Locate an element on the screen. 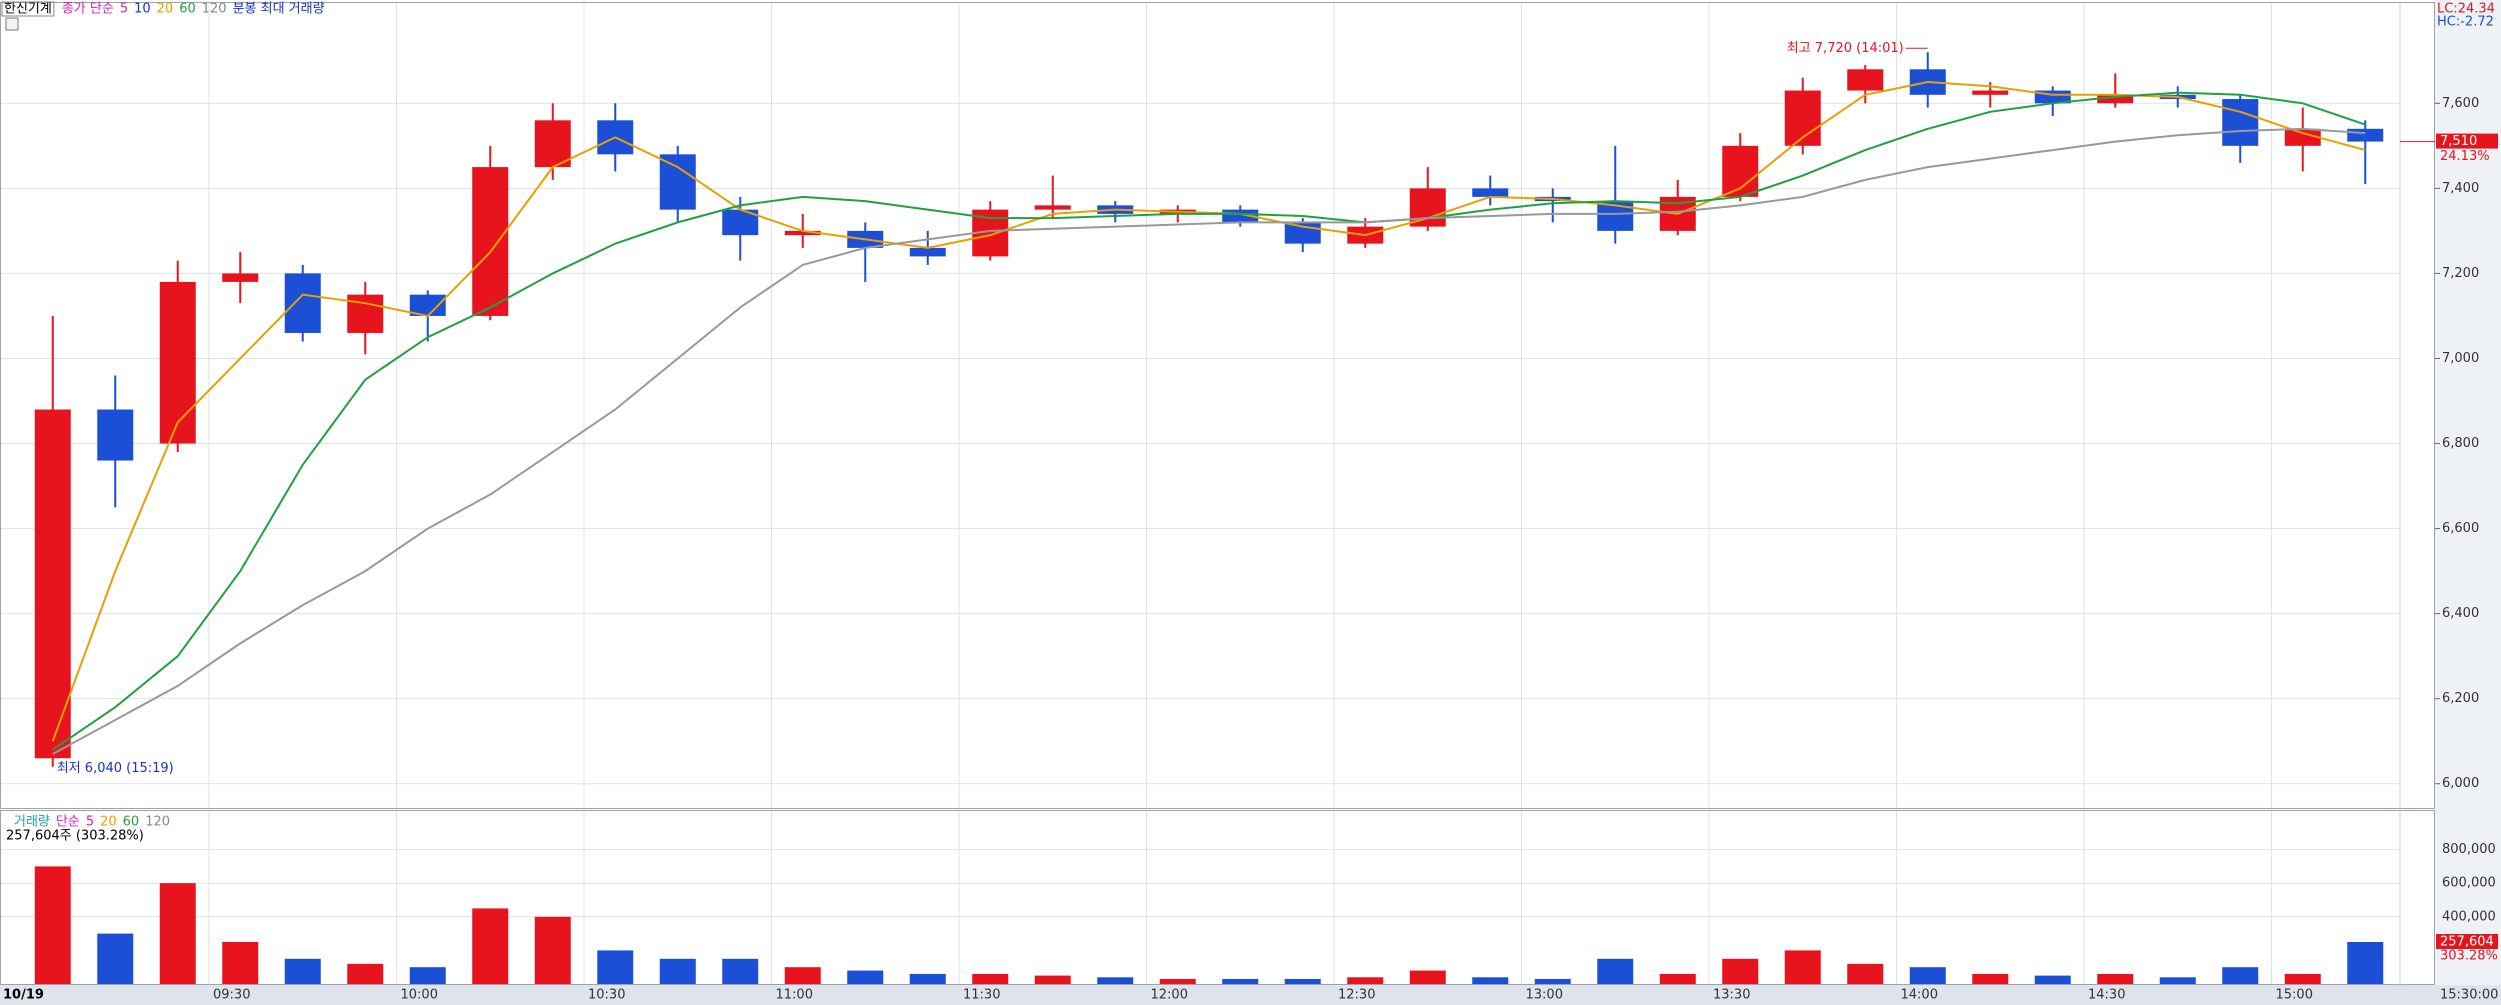 The height and width of the screenshot is (1005, 2501). x-tick-label: 10:30 is located at coordinates (606, 995).